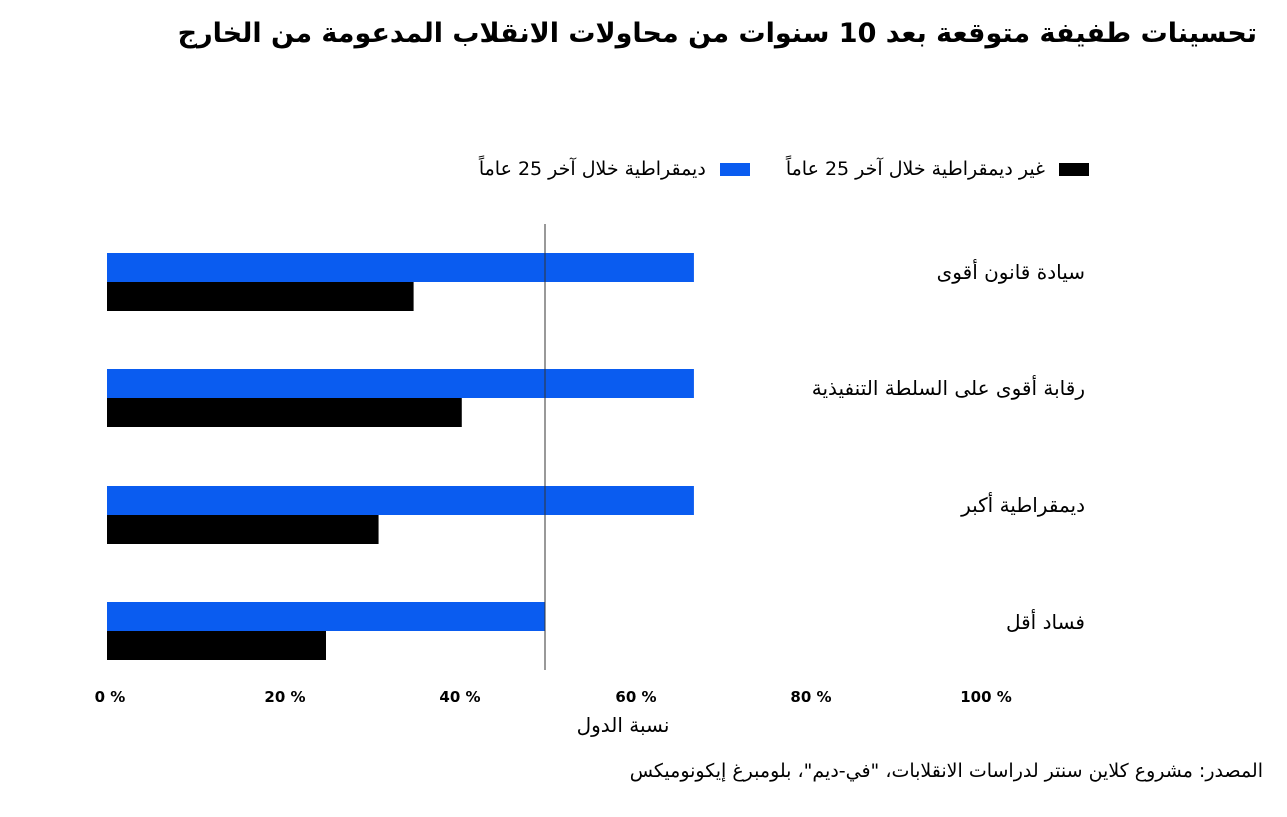  What do you see at coordinates (285, 697) in the screenshot?
I see `x-tick-label: 20 %` at bounding box center [285, 697].